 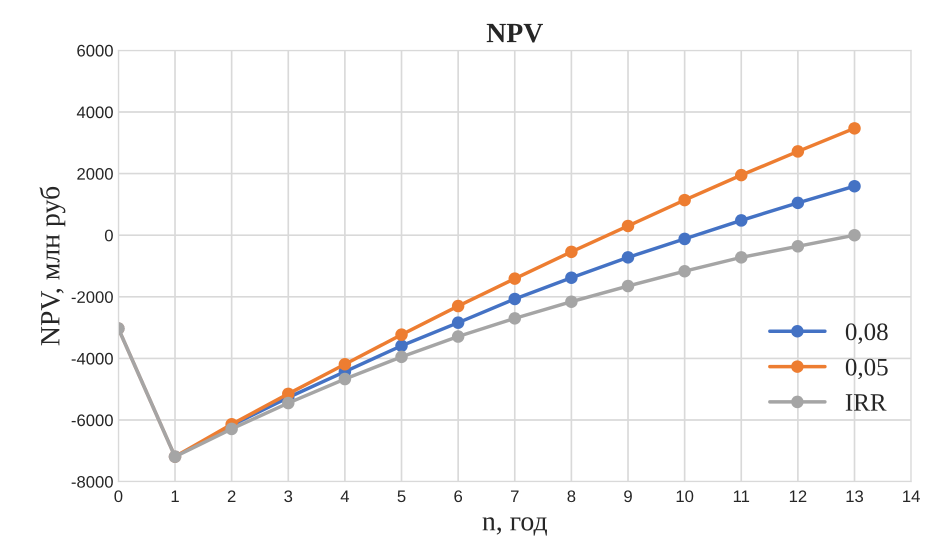 I want to click on legend-label: 0,08, so click(x=867, y=333).